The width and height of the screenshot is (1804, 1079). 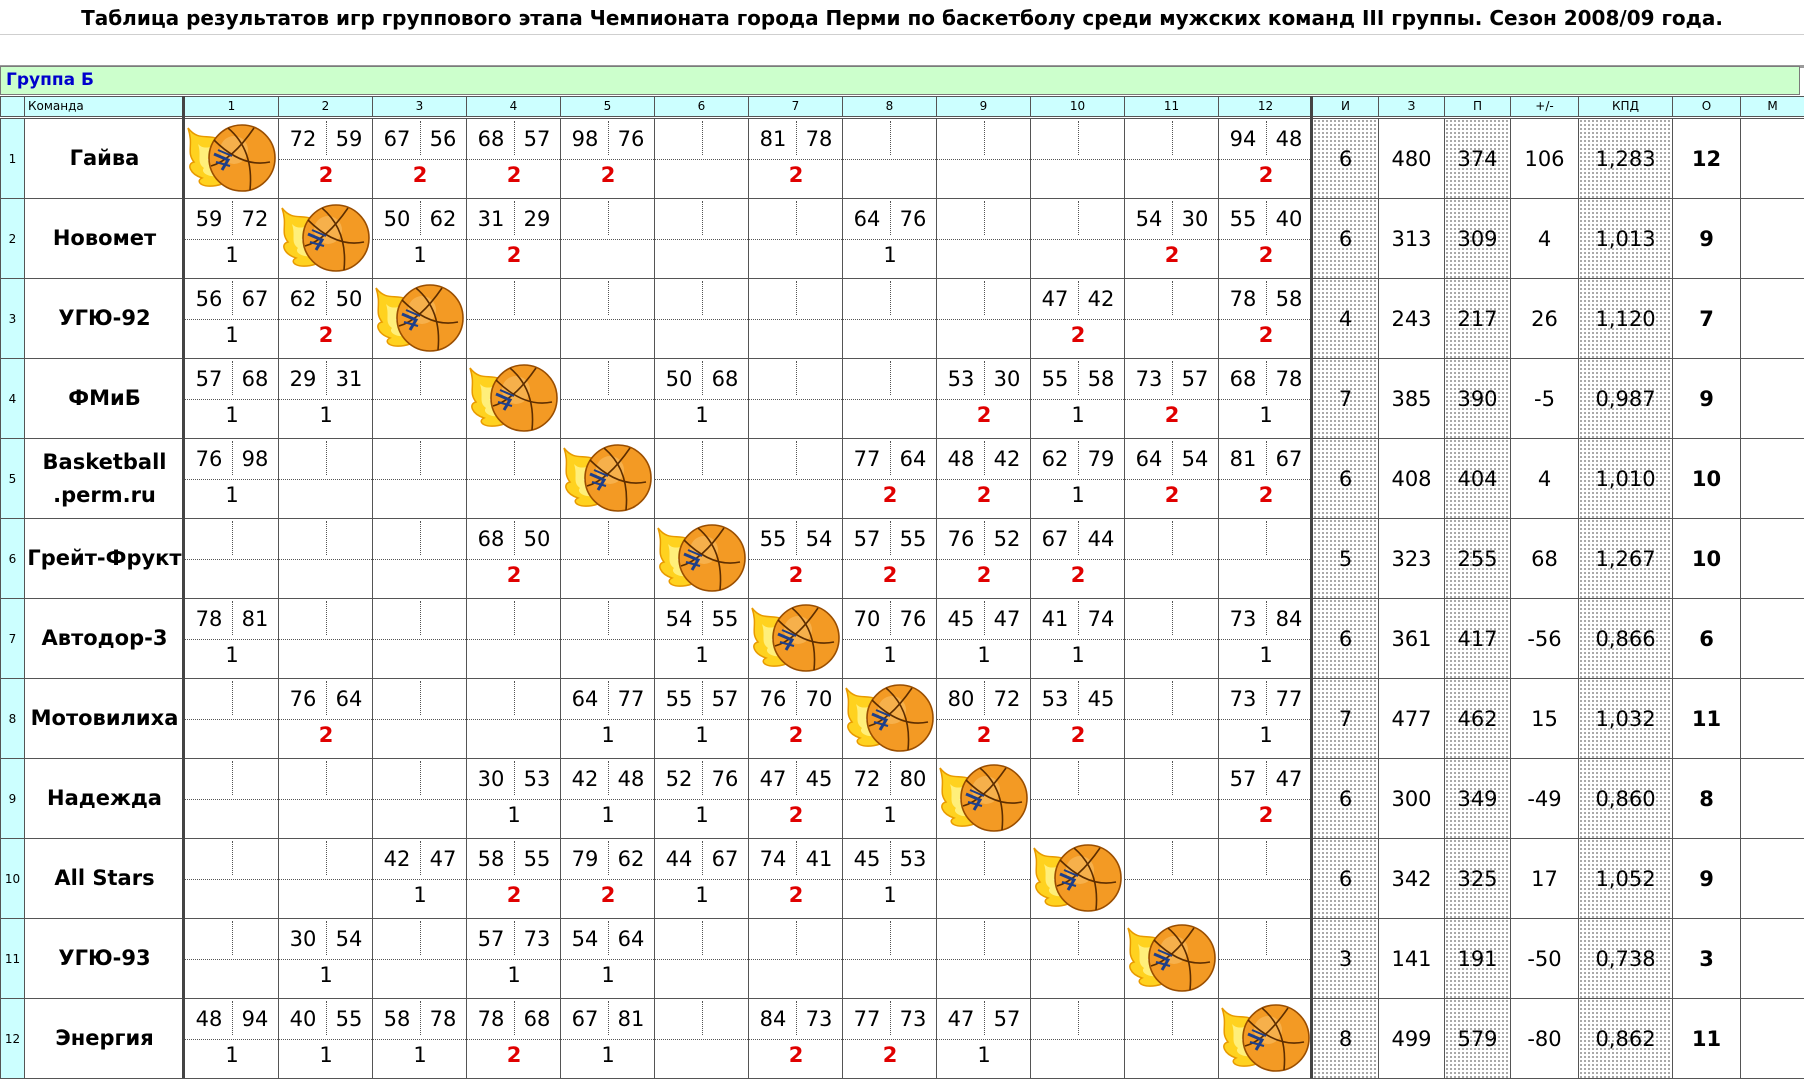 What do you see at coordinates (1411, 718) in the screenshot?
I see `points-scored: 477` at bounding box center [1411, 718].